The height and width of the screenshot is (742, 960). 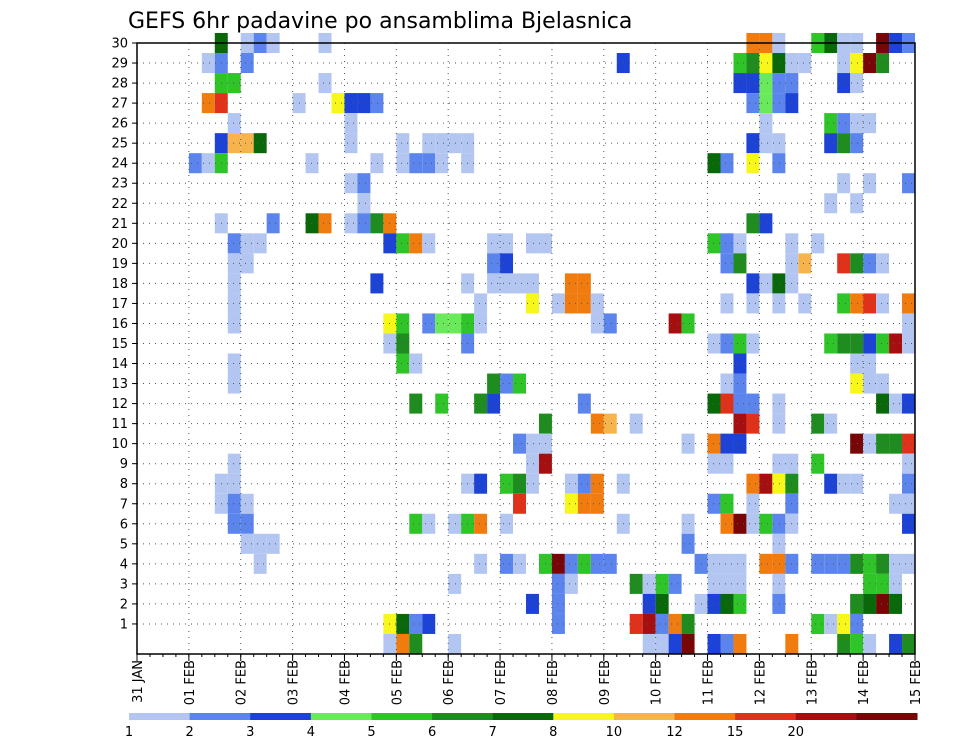 What do you see at coordinates (501, 682) in the screenshot?
I see `x-tick-label: 07 FEB` at bounding box center [501, 682].